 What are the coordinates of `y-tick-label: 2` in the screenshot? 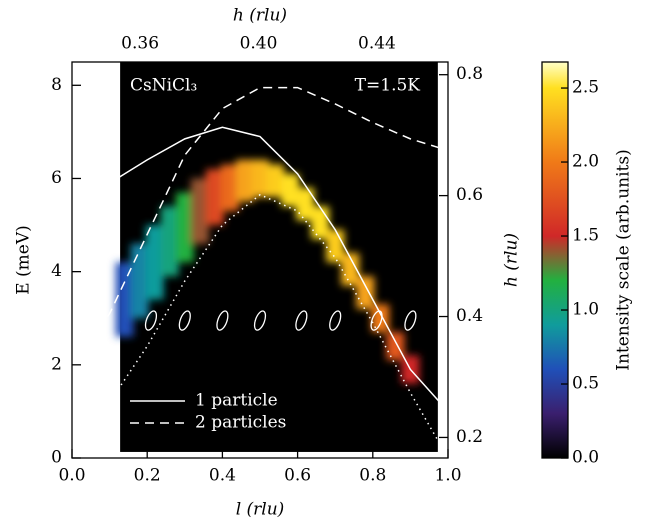 It's located at (56, 364).